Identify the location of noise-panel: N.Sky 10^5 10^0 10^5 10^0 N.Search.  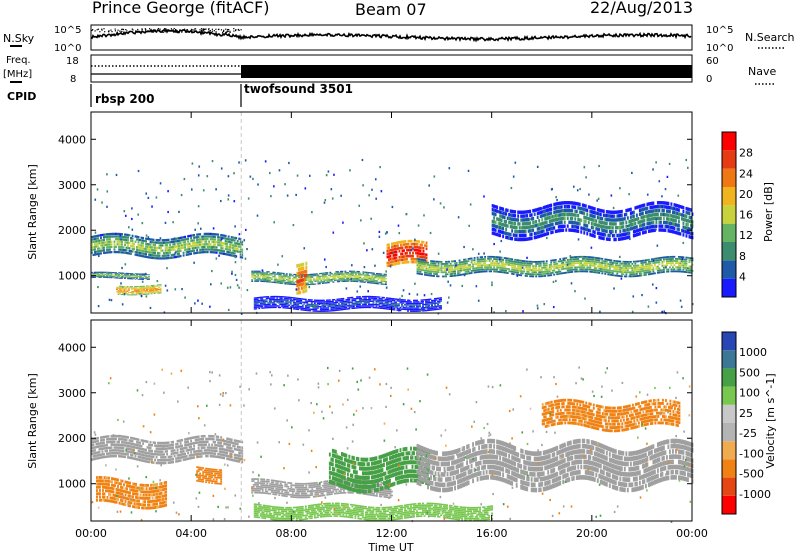
(399, 39).